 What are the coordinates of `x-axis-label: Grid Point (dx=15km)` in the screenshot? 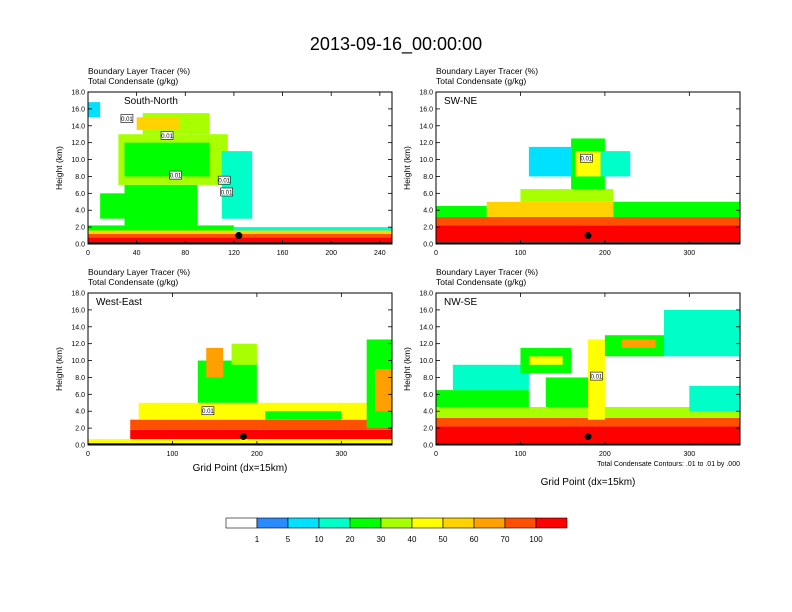 It's located at (240, 468).